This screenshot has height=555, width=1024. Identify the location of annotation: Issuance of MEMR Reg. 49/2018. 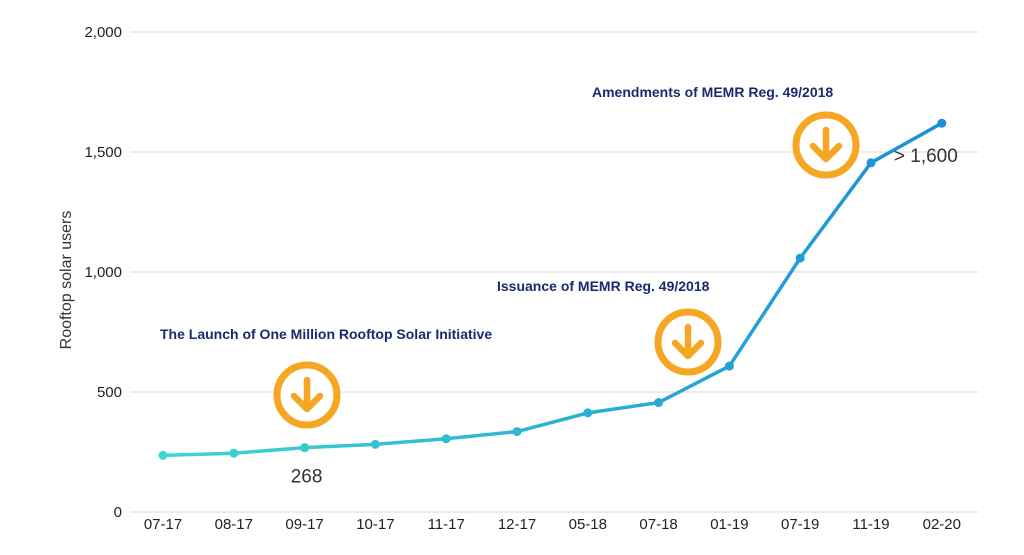
(609, 327).